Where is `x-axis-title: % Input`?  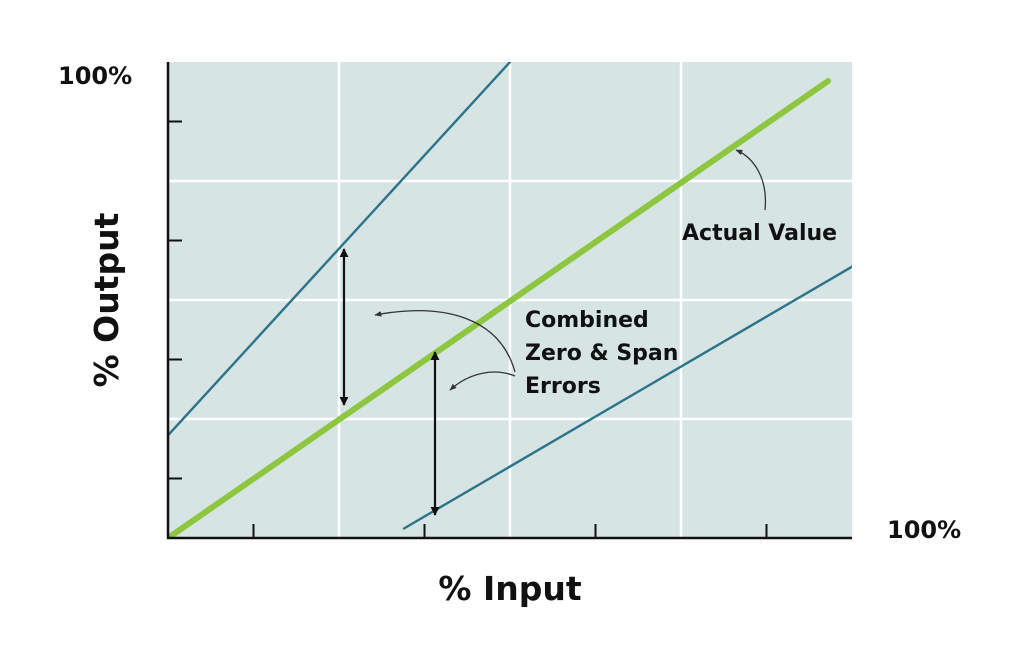
x-axis-title: % Input is located at coordinates (509, 588).